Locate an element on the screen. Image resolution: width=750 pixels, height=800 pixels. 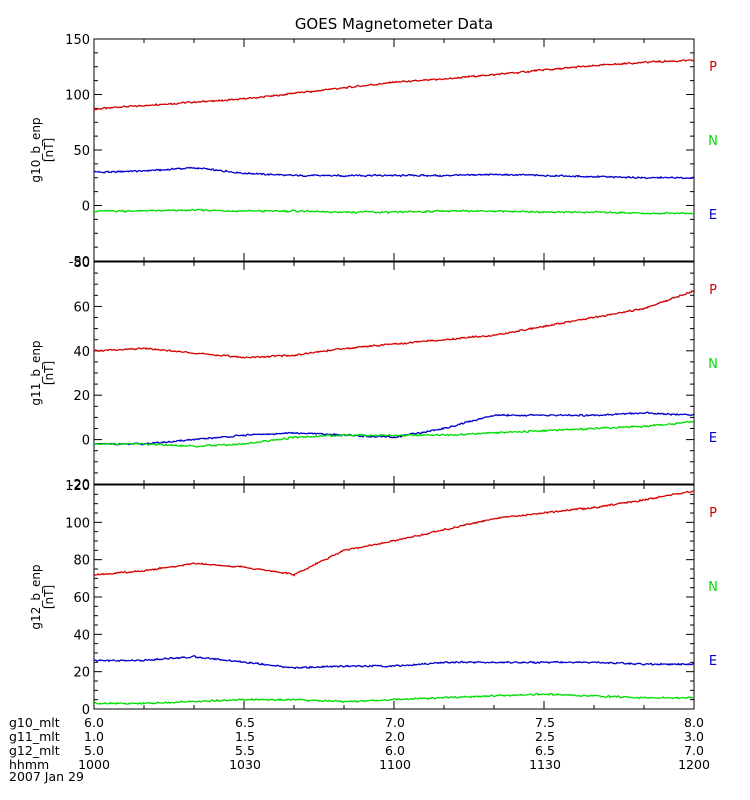
footer-cell: 2.0 is located at coordinates (395, 736).